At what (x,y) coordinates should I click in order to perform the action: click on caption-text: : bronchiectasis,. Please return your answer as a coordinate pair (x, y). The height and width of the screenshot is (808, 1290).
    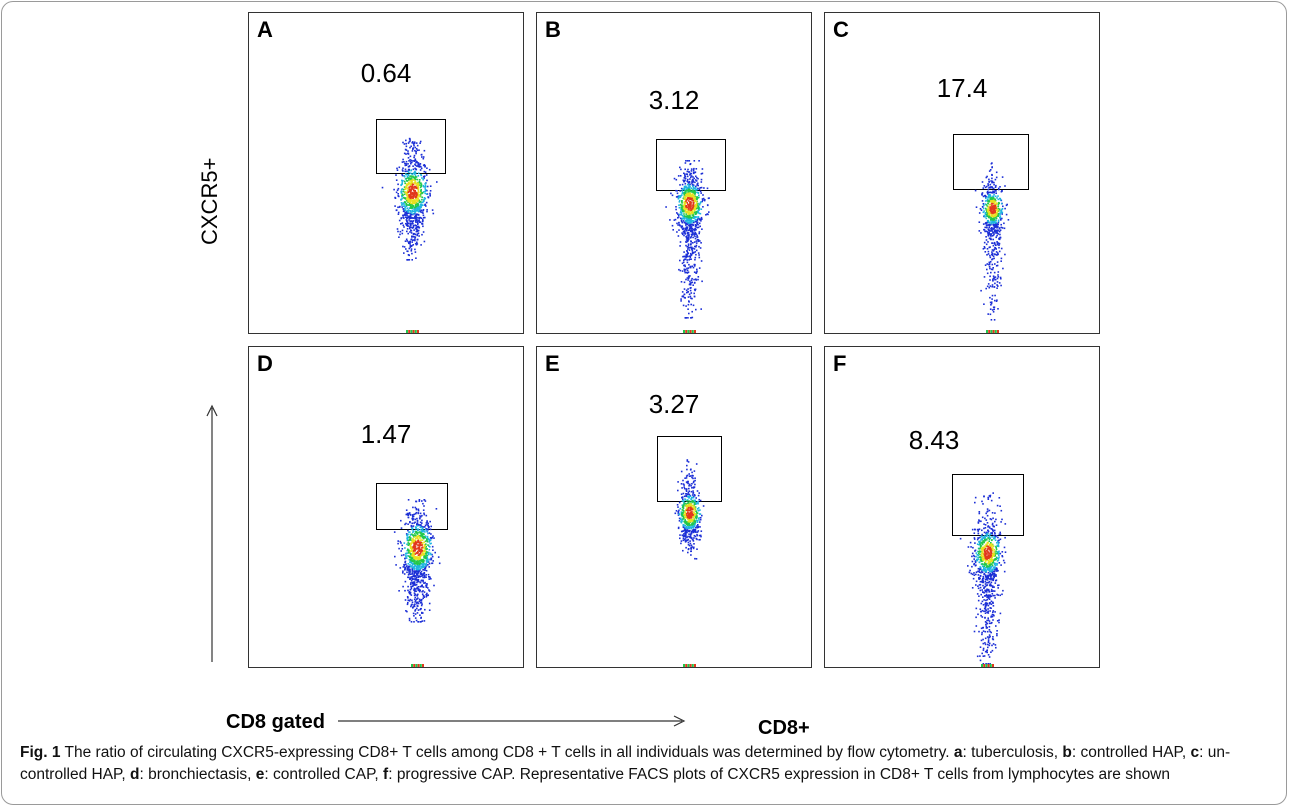
    Looking at the image, I should click on (197, 774).